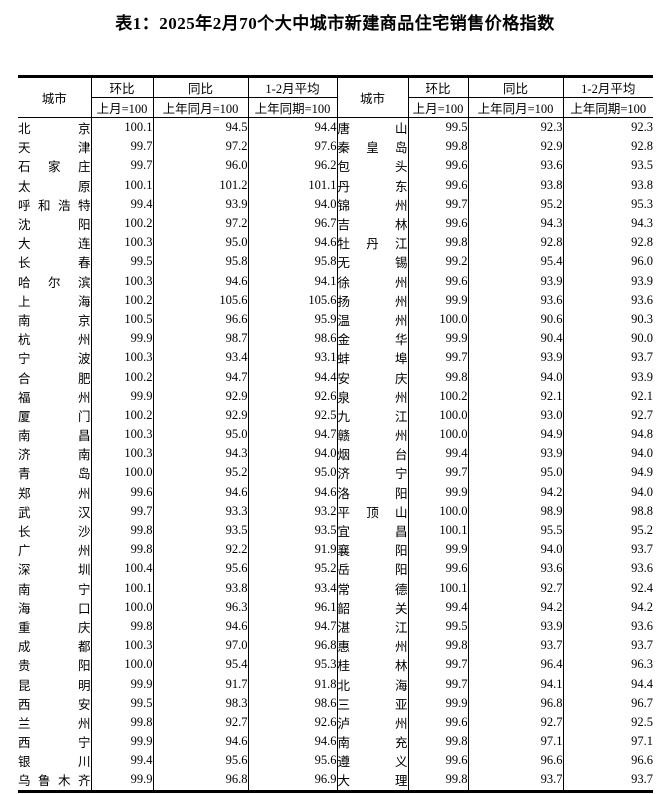  I want to click on right-avg-value: 93.5, so click(607, 166).